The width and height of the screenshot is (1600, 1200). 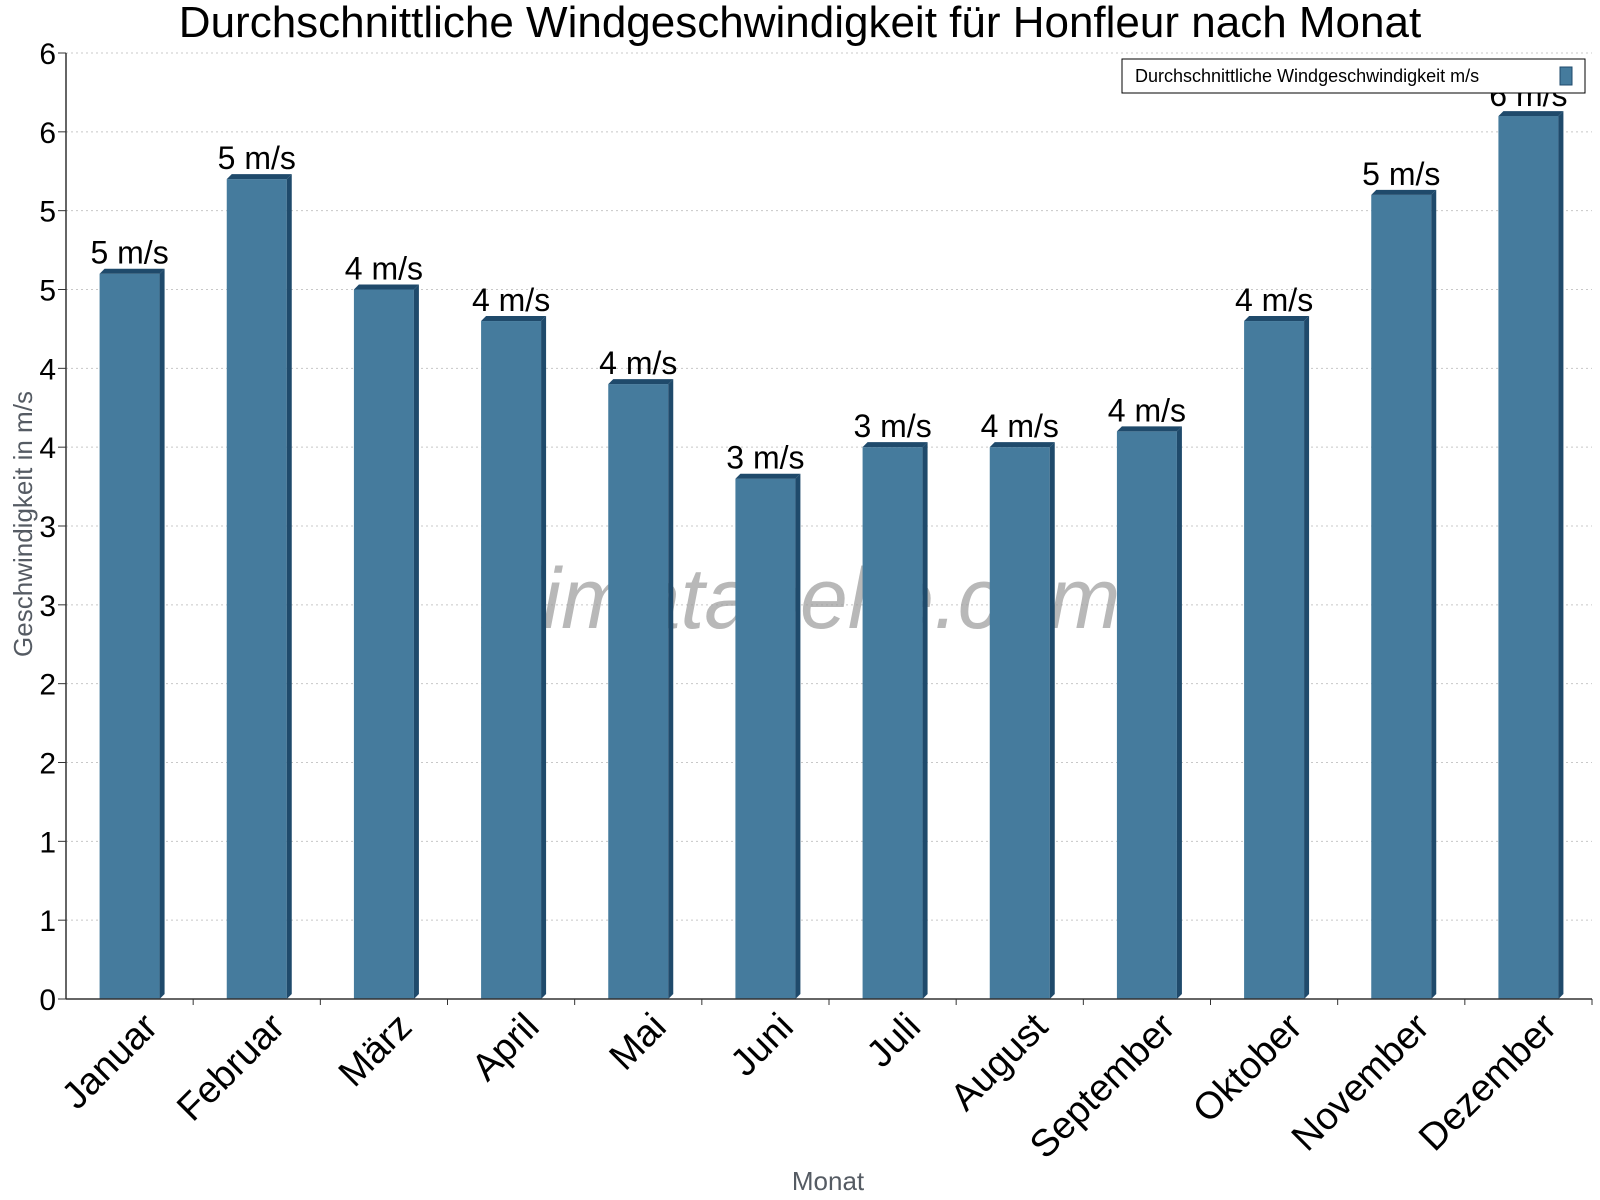 What do you see at coordinates (1488, 1082) in the screenshot?
I see `x-tick-label: Dezember` at bounding box center [1488, 1082].